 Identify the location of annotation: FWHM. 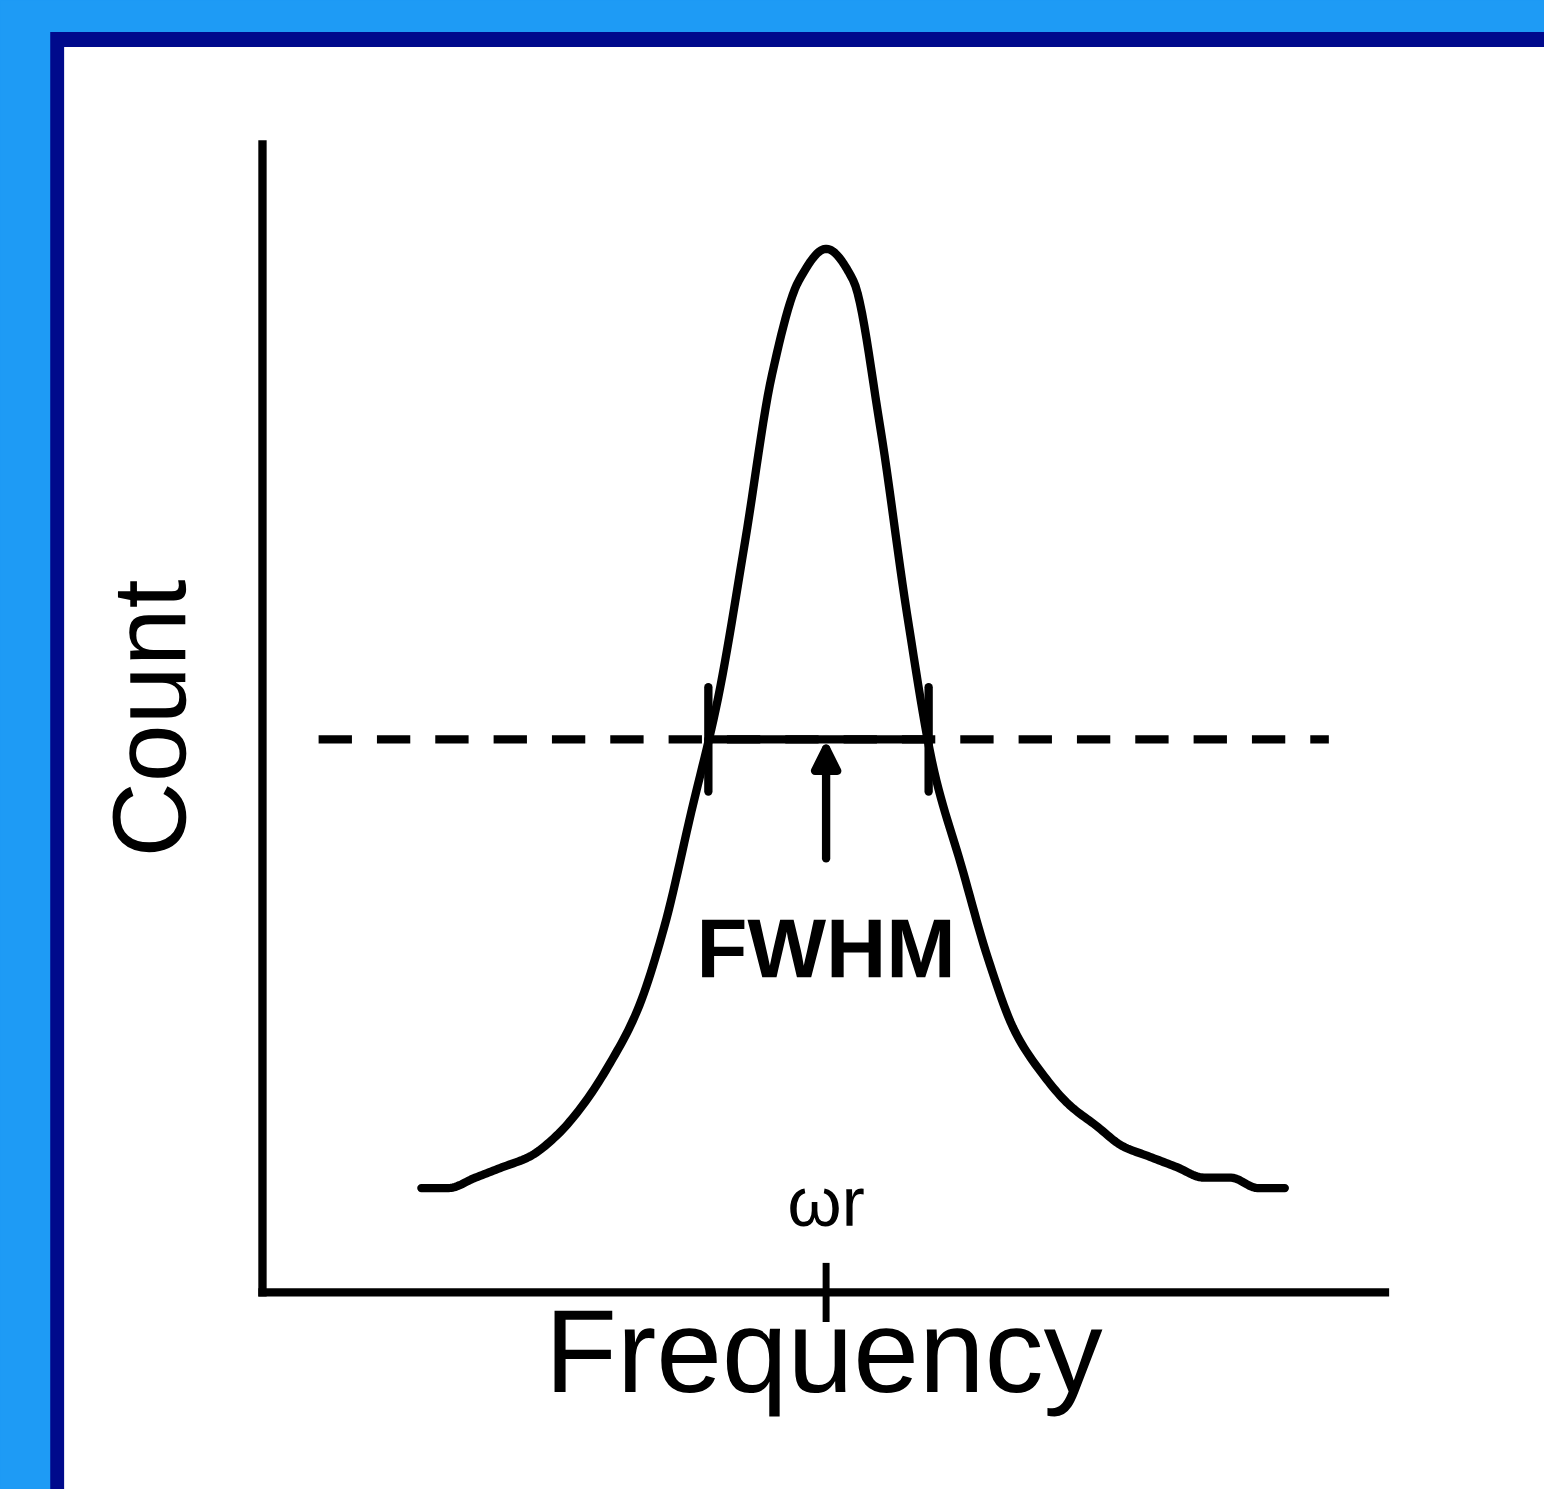
(826, 948).